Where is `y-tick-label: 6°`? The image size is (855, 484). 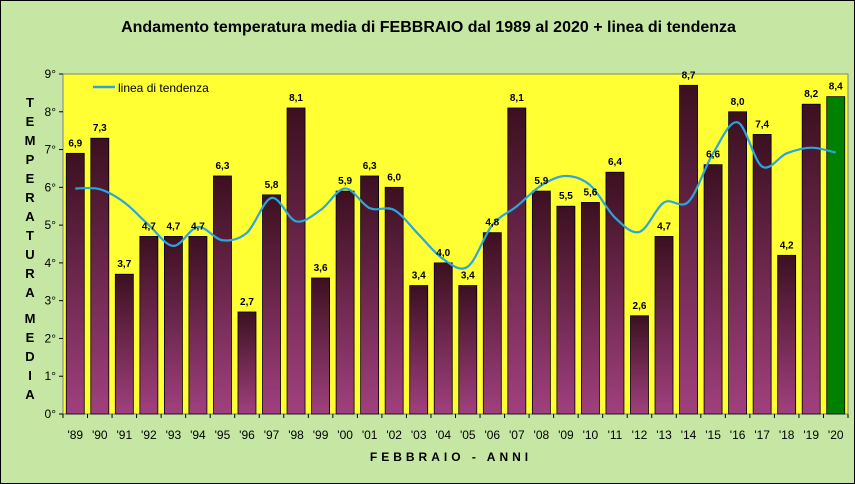 y-tick-label: 6° is located at coordinates (51, 187).